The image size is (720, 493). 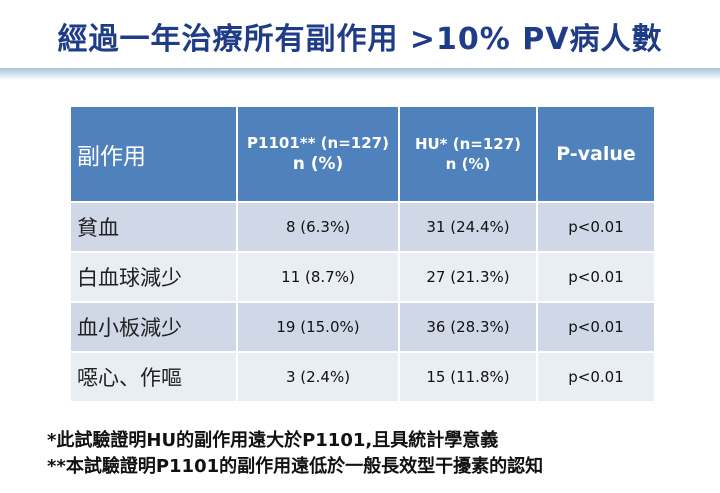 What do you see at coordinates (595, 154) in the screenshot?
I see `header-p-value: P-value` at bounding box center [595, 154].